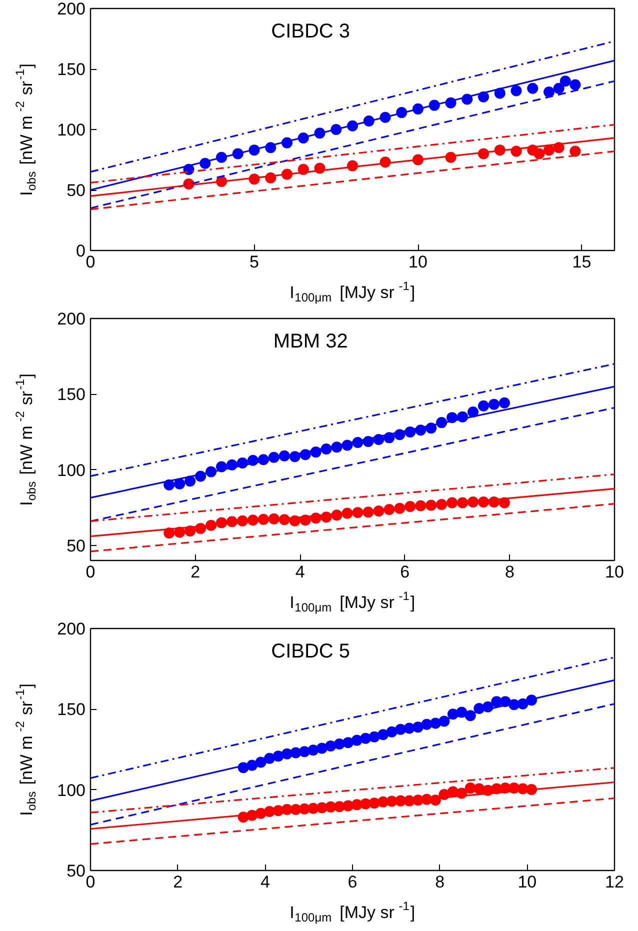  What do you see at coordinates (310, 31) in the screenshot?
I see `text: CIBDC 3` at bounding box center [310, 31].